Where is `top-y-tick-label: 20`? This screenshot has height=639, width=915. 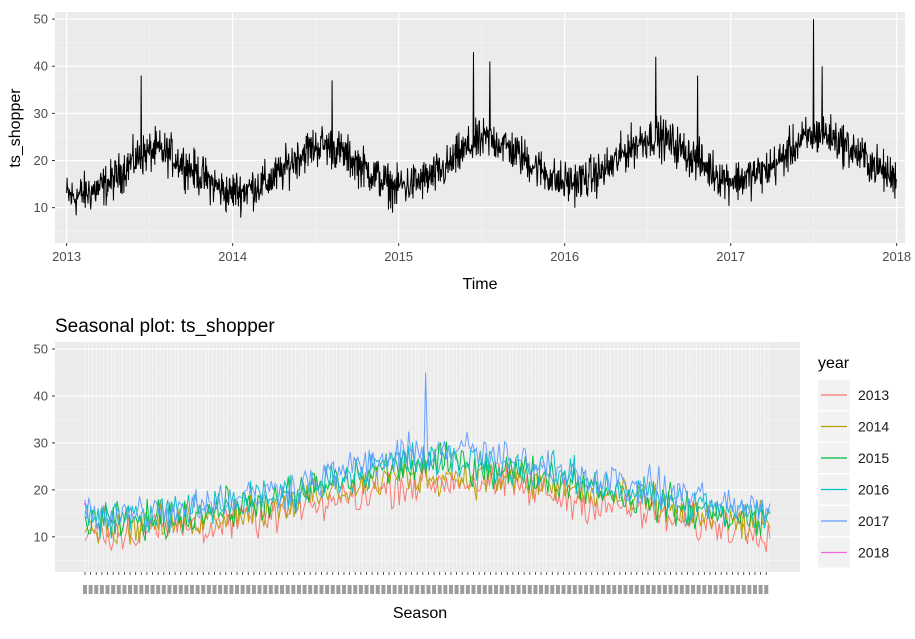
top-y-tick-label: 20 is located at coordinates (41, 160).